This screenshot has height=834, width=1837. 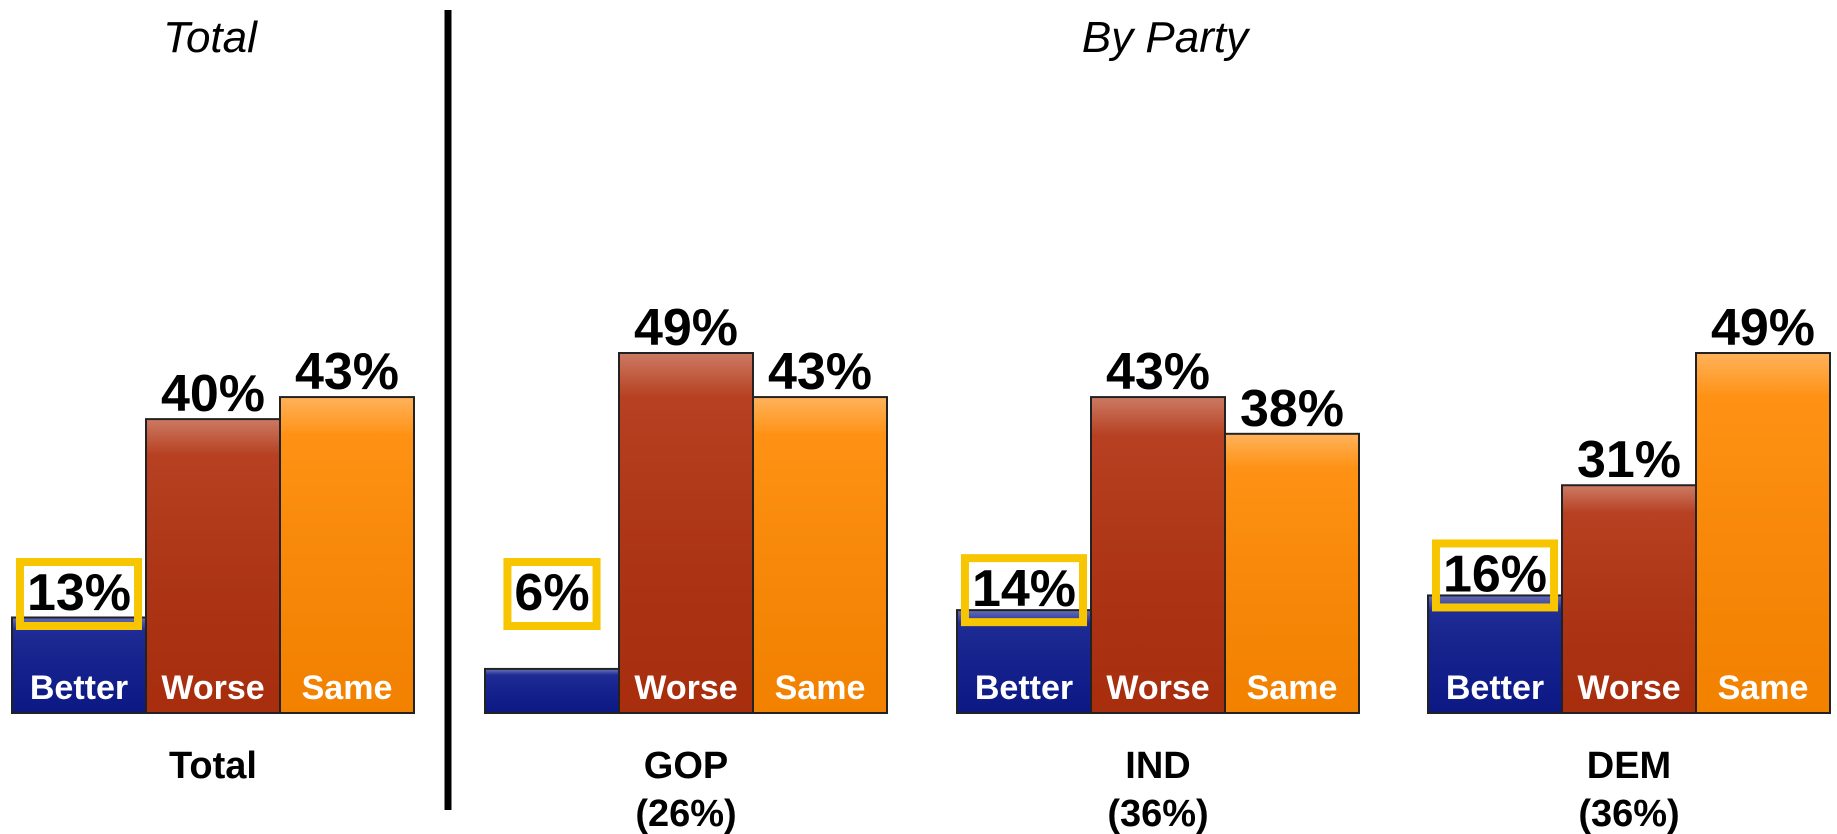 What do you see at coordinates (1158, 372) in the screenshot?
I see `value-label-ind-worse: 43%` at bounding box center [1158, 372].